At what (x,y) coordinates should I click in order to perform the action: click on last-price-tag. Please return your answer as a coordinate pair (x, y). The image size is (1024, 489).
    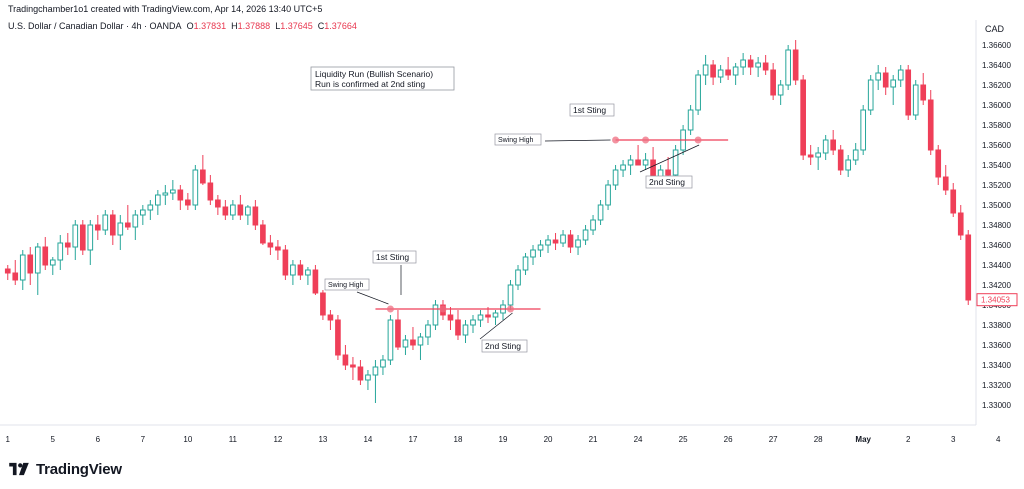
    Looking at the image, I should click on (997, 300).